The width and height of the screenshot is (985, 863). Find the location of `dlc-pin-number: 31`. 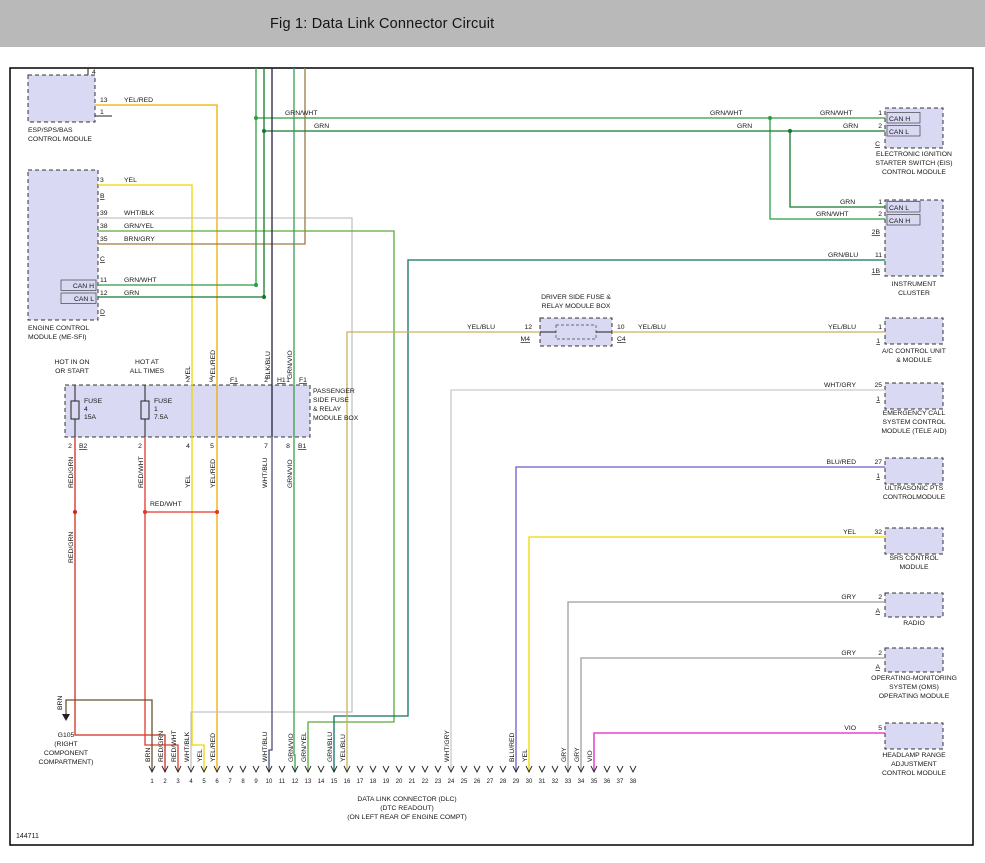

dlc-pin-number: 31 is located at coordinates (542, 782).